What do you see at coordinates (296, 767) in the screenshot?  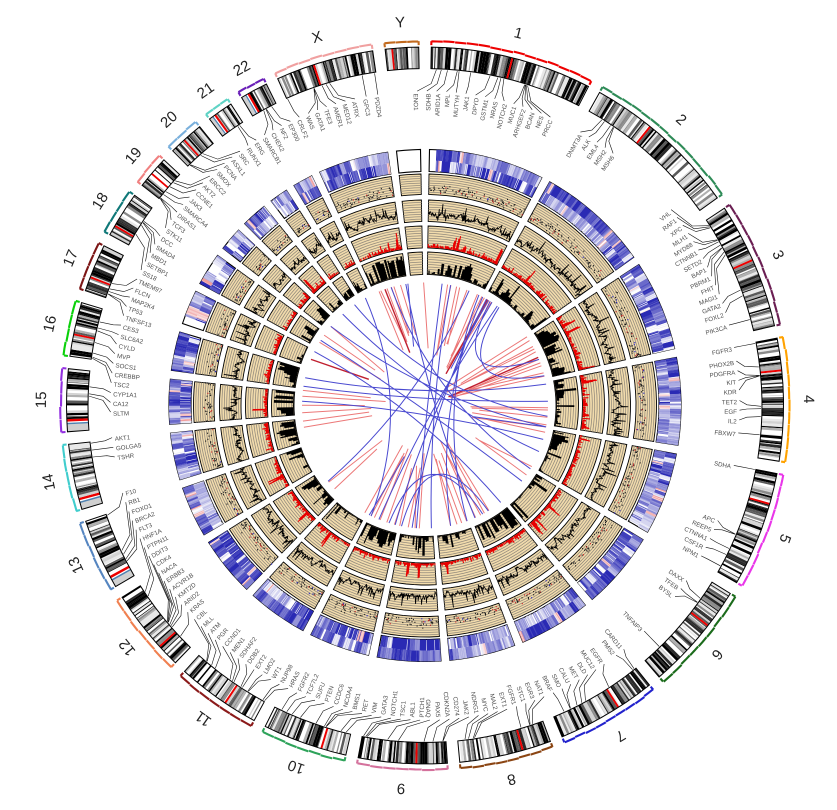 I see `svg-text: 10` at bounding box center [296, 767].